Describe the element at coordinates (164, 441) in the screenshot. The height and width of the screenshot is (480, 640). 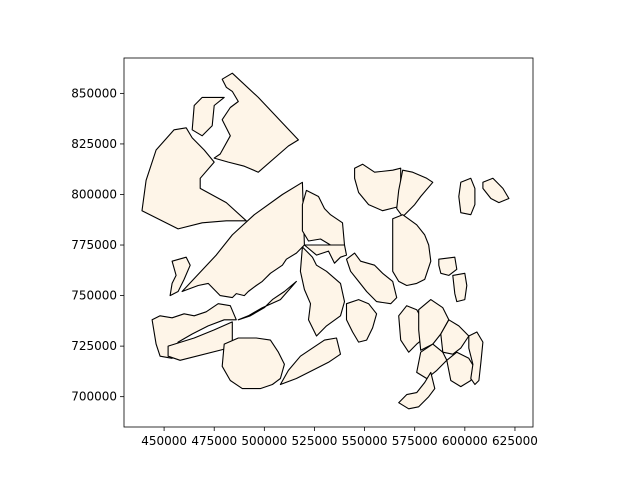
I see `x-tick-label: 450000` at that location.